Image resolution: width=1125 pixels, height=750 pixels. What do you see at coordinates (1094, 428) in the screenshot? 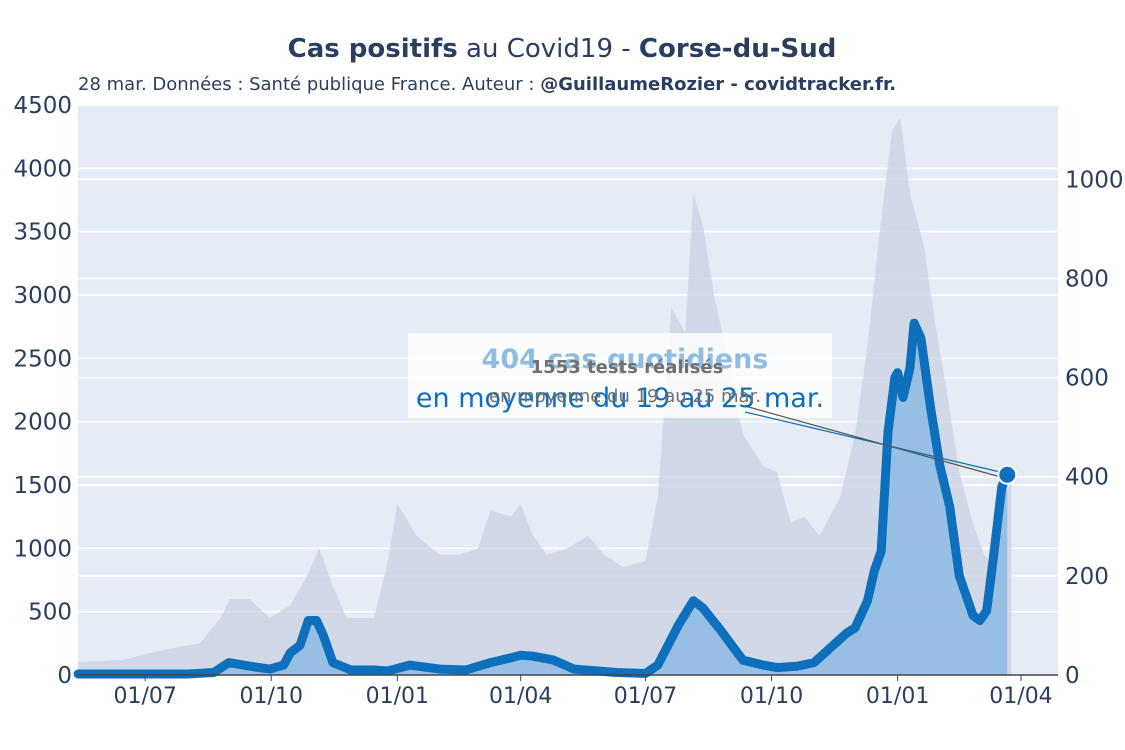
I see `y-axis-right: 0 200 400 600 800 1000` at bounding box center [1094, 428].